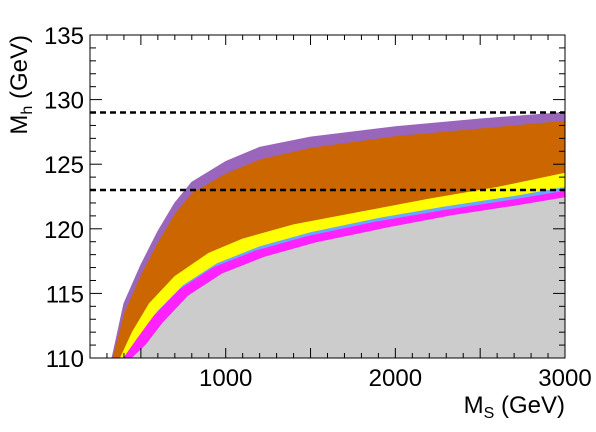 The width and height of the screenshot is (596, 432). What do you see at coordinates (64, 101) in the screenshot?
I see `y-tick-label: 130` at bounding box center [64, 101].